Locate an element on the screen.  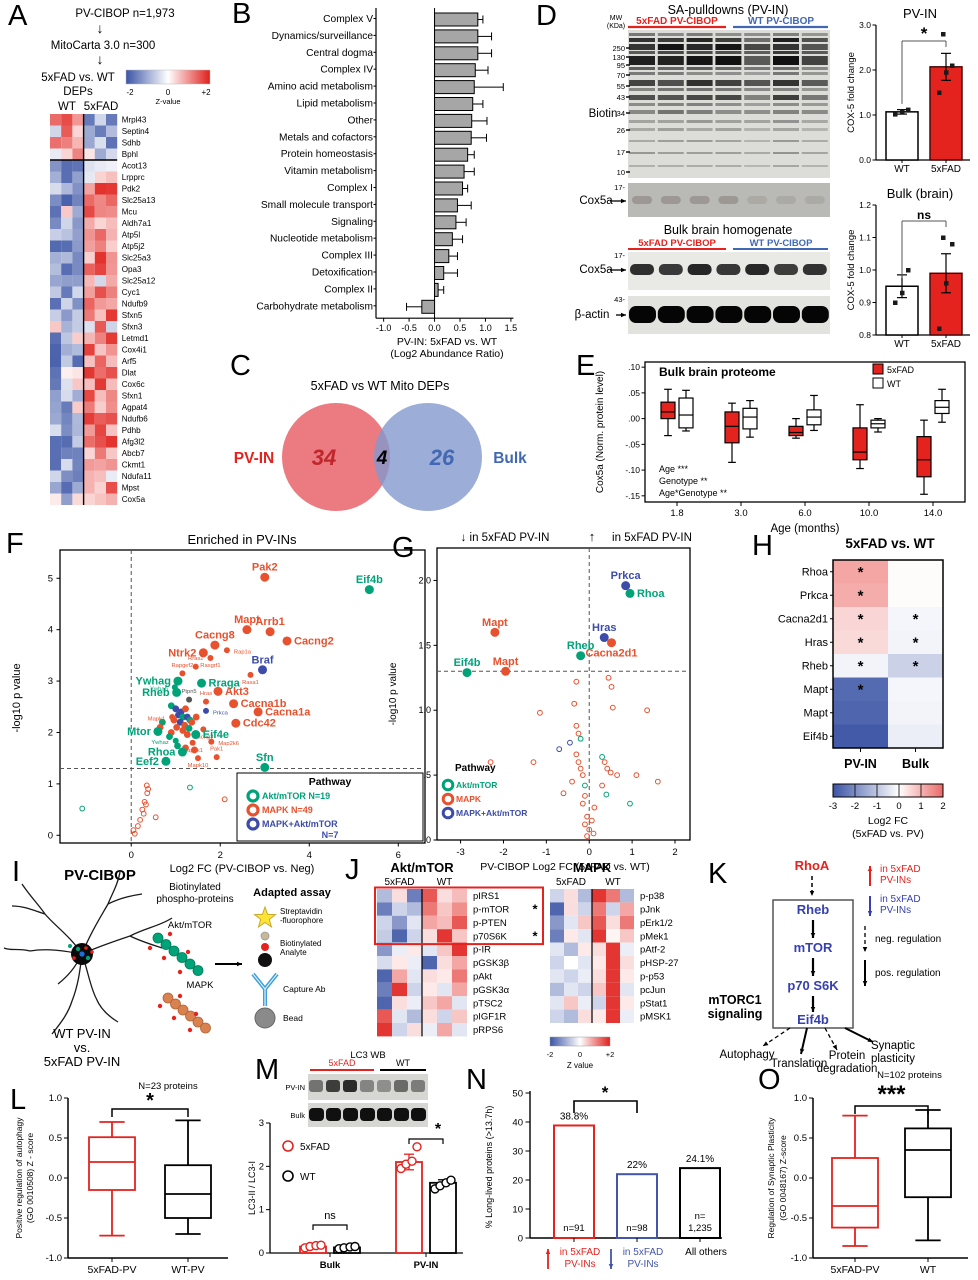
label: (Log2 Abundance Ratio) is located at coordinates (446, 354).